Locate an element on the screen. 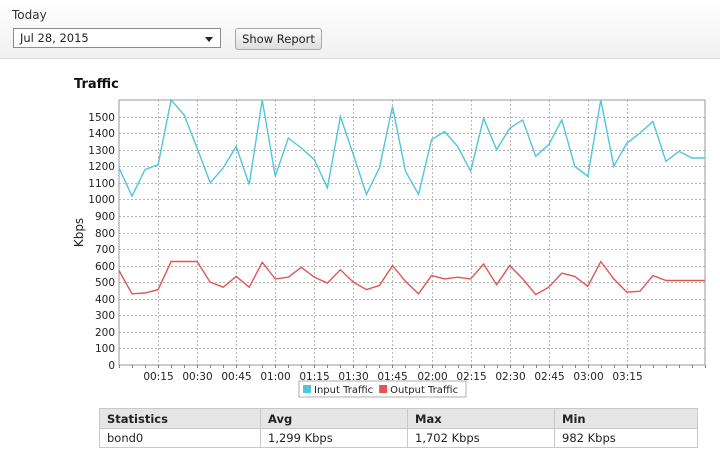  x-tick-label: 00:45 is located at coordinates (236, 377).